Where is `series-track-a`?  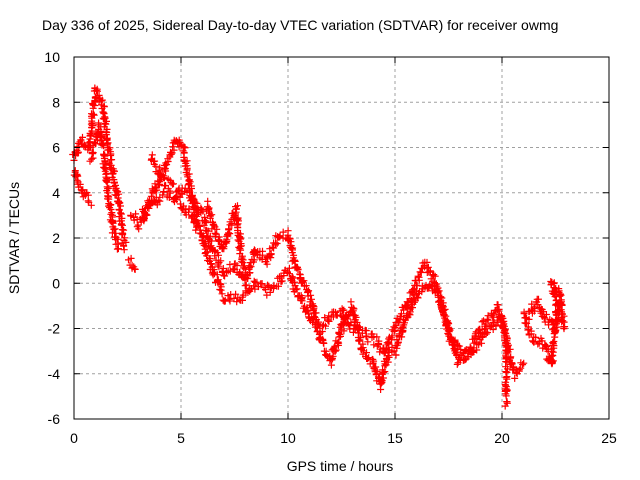 series-track-a is located at coordinates (99, 169).